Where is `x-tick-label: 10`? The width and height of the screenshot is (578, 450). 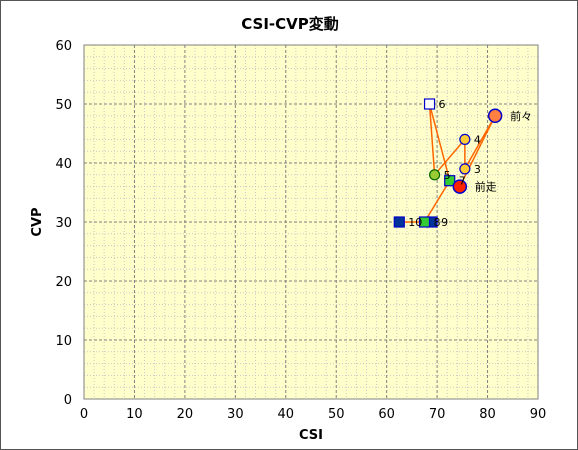
x-tick-label: 10 is located at coordinates (134, 414).